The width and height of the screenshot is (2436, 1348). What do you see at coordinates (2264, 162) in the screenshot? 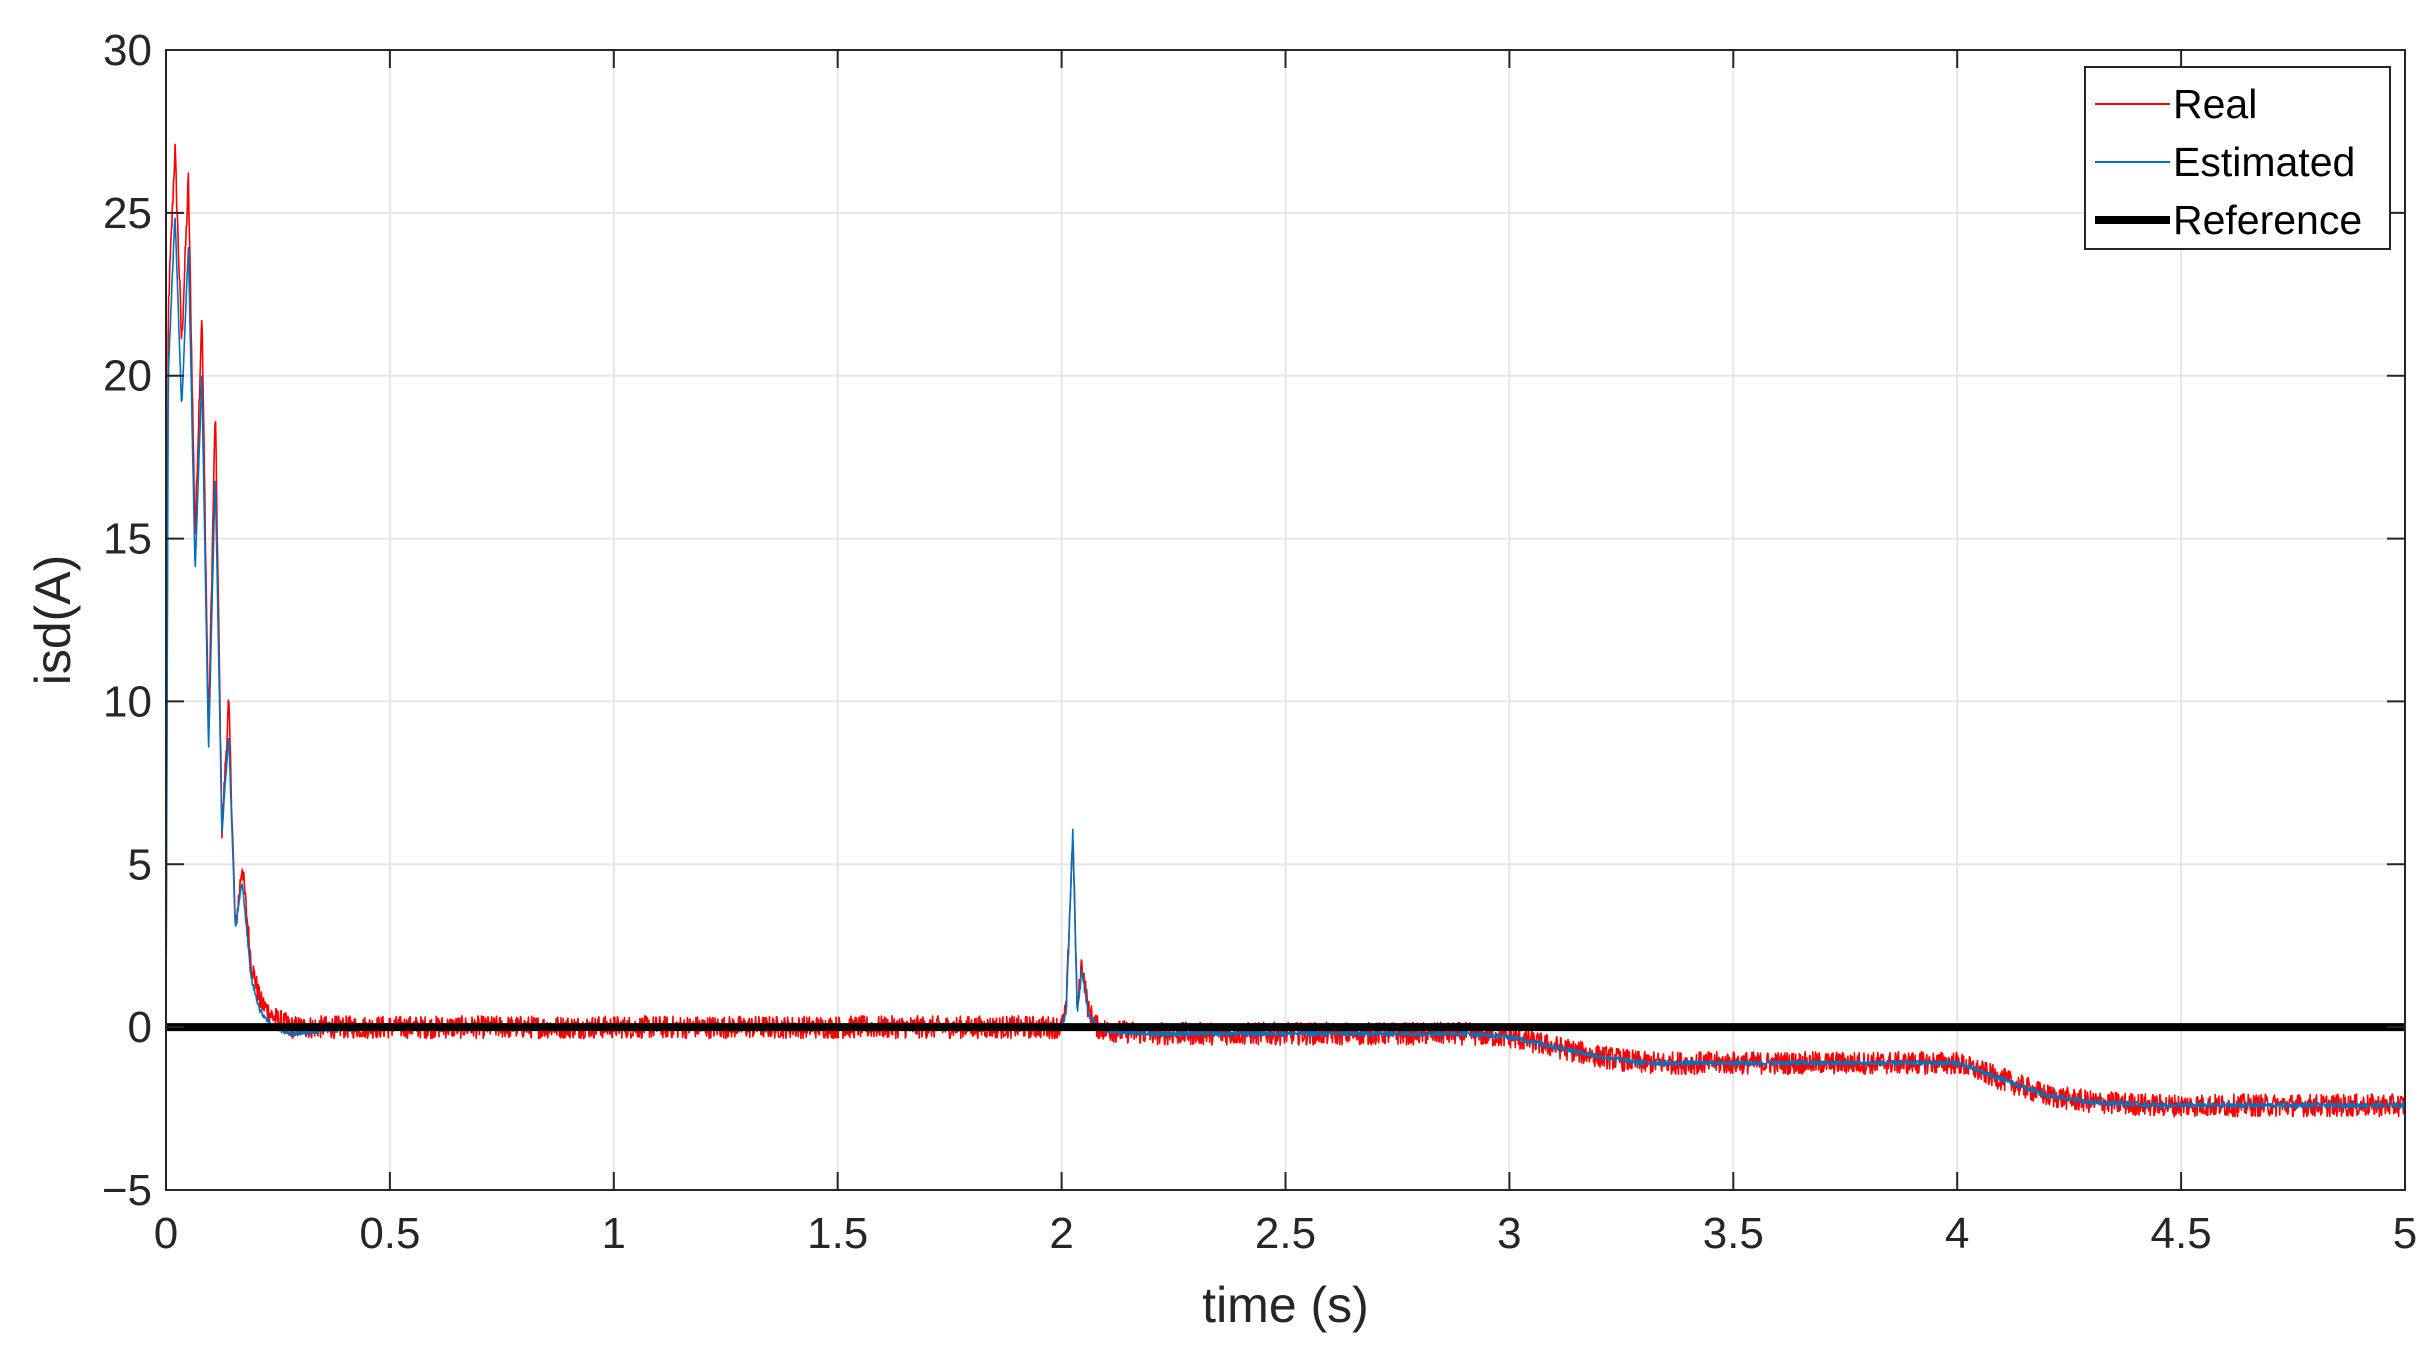
I see `legend-label-estimated: Estimated` at bounding box center [2264, 162].